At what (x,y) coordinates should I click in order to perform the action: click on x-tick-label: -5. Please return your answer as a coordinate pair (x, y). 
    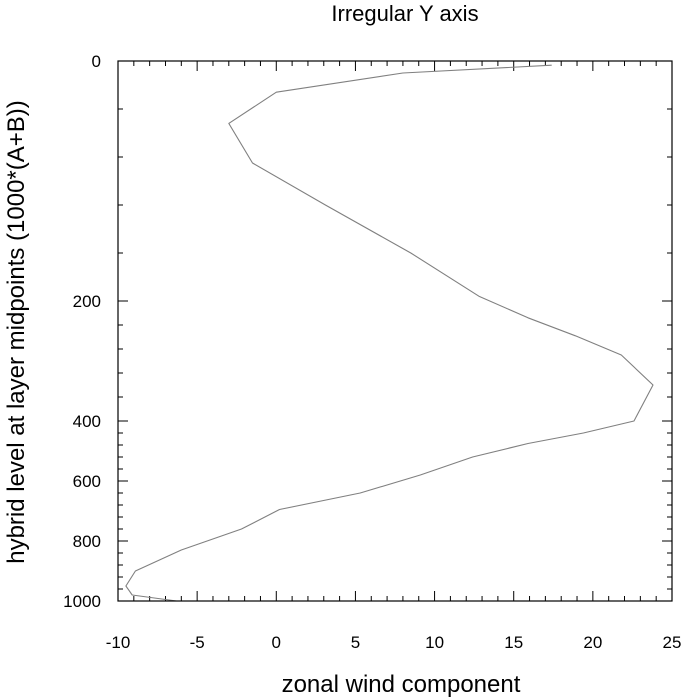
    Looking at the image, I should click on (197, 642).